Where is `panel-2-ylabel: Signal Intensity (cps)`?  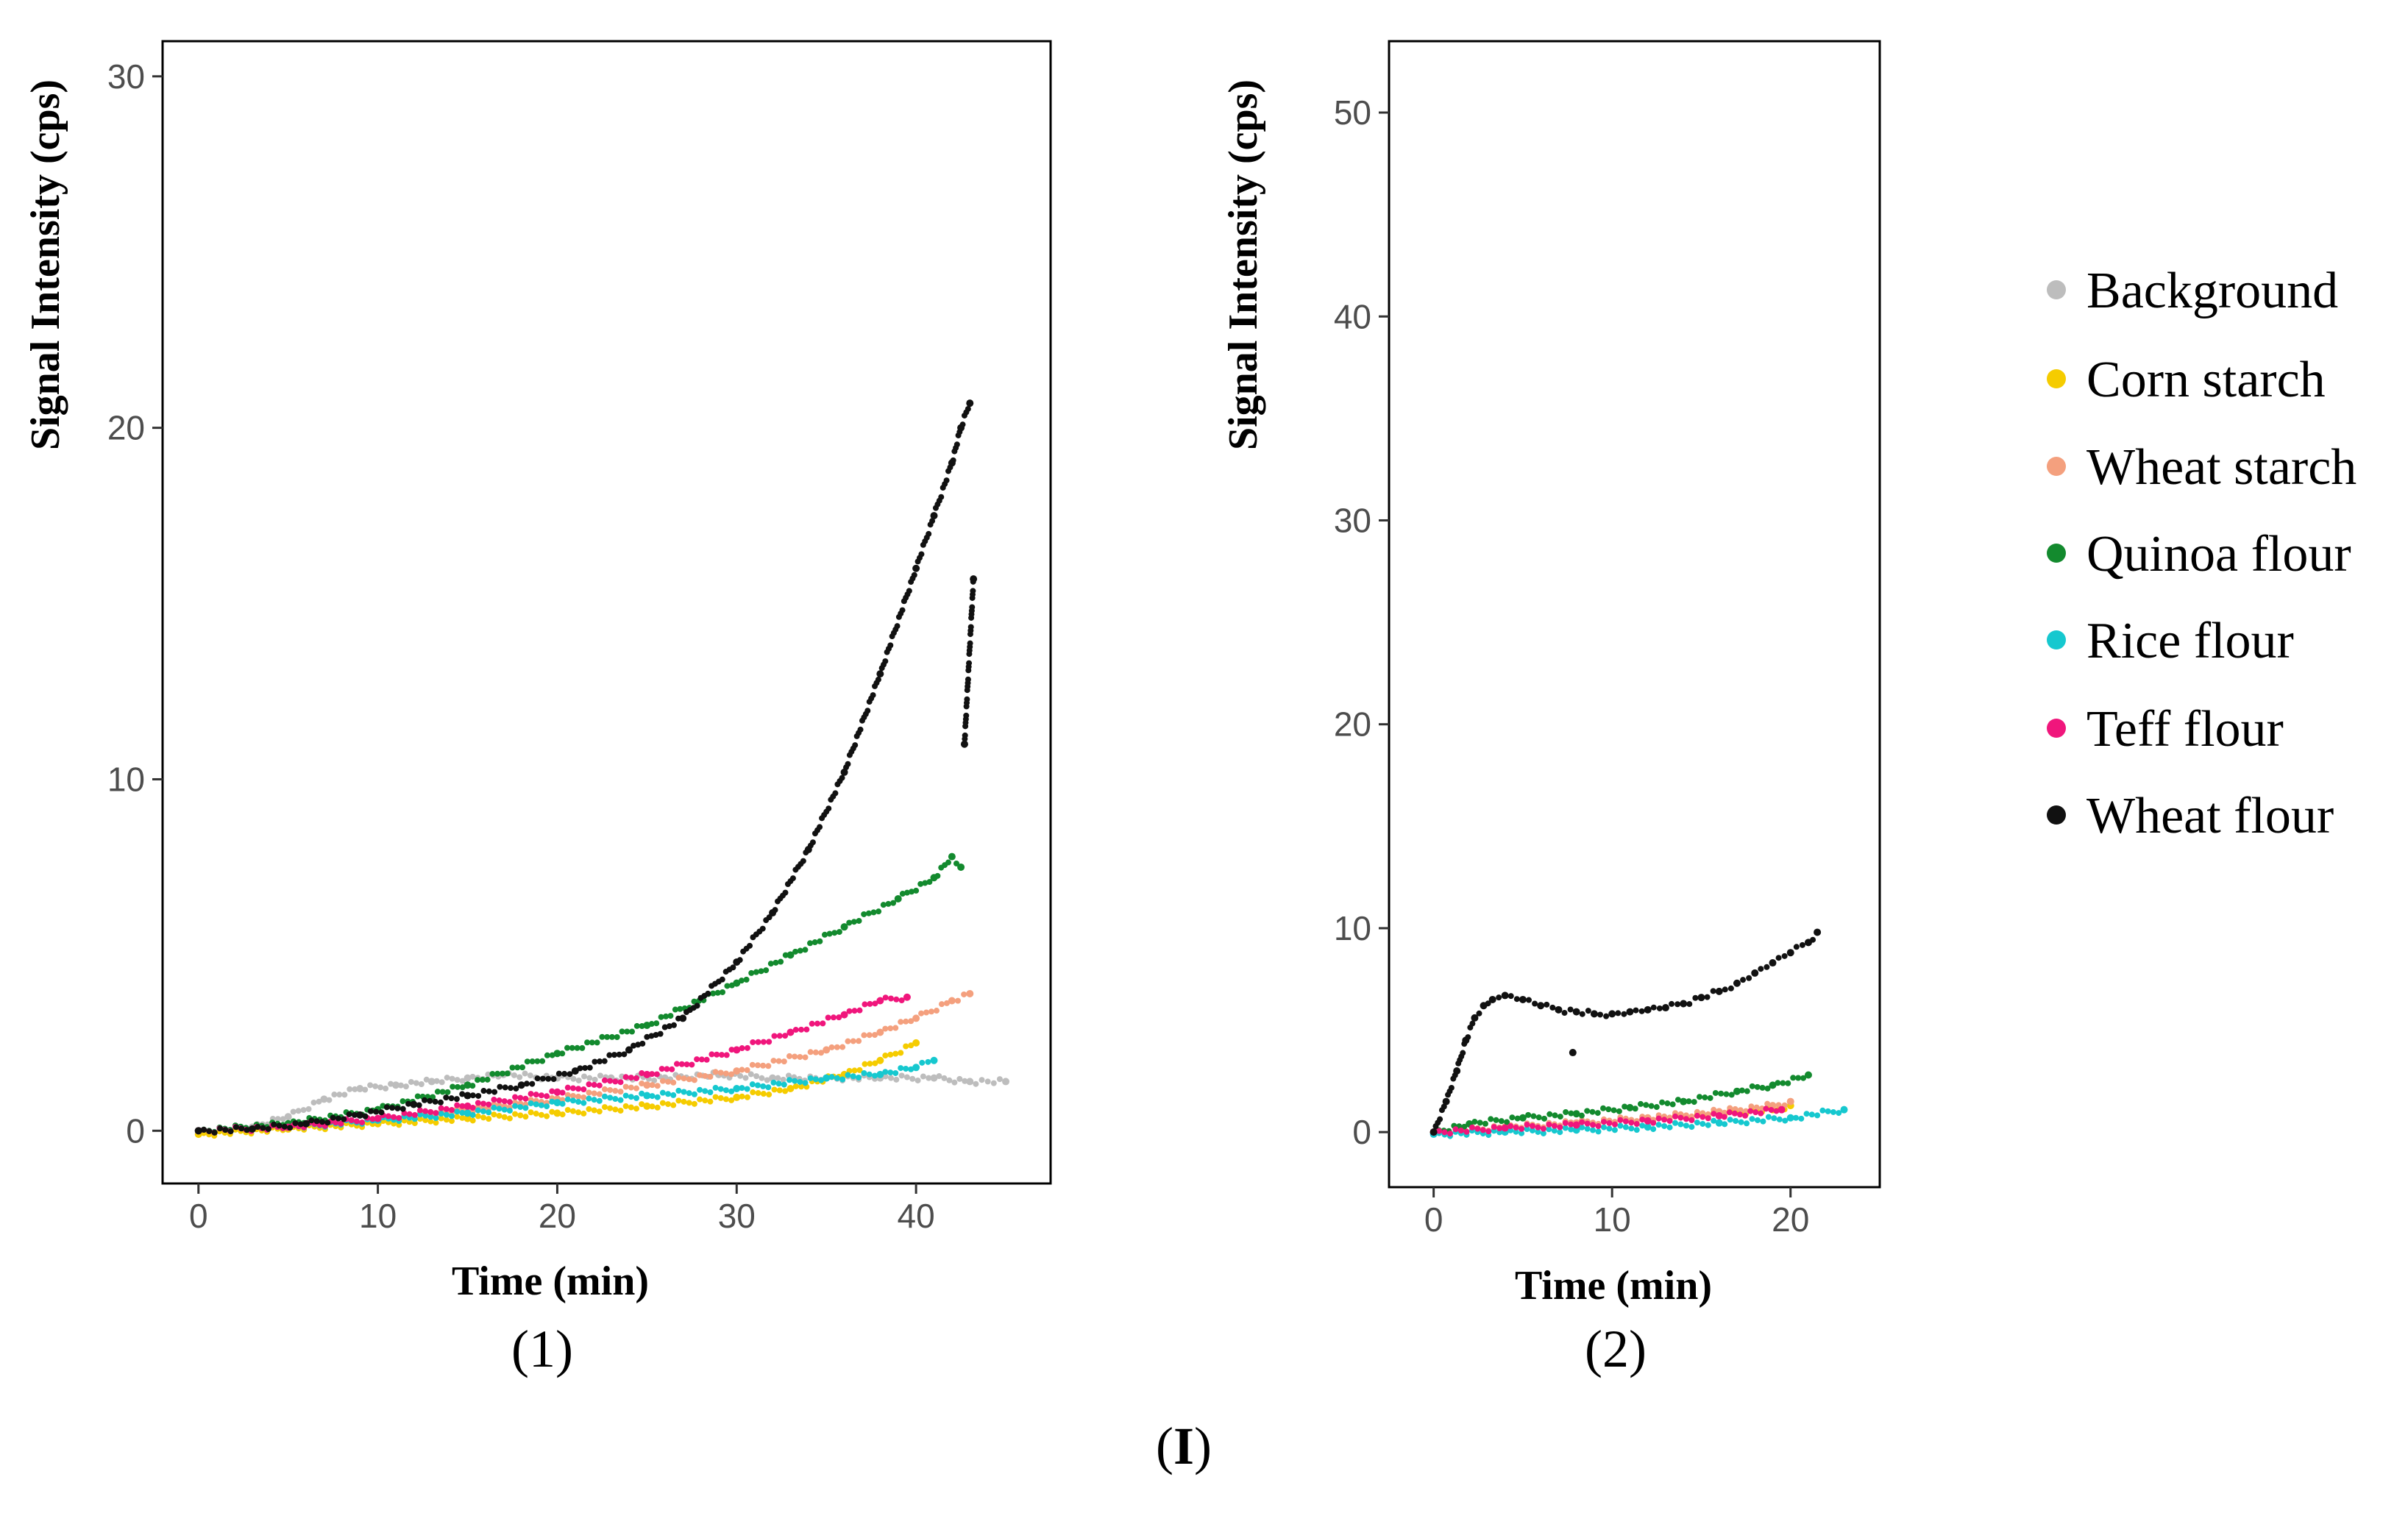 panel-2-ylabel: Signal Intensity (cps) is located at coordinates (1243, 264).